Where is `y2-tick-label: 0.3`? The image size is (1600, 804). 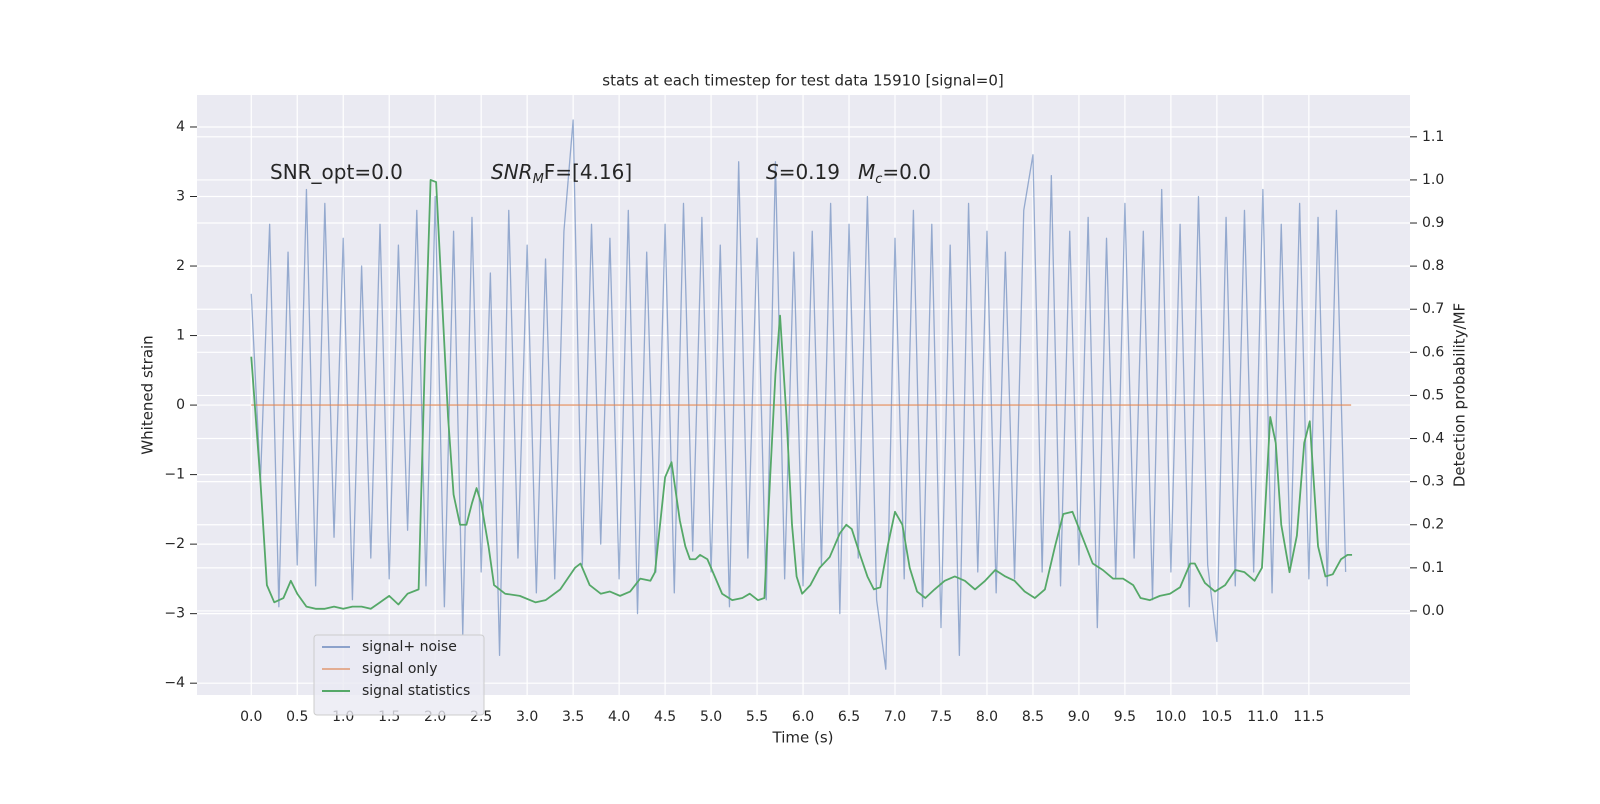
y2-tick-label: 0.3 is located at coordinates (1433, 482).